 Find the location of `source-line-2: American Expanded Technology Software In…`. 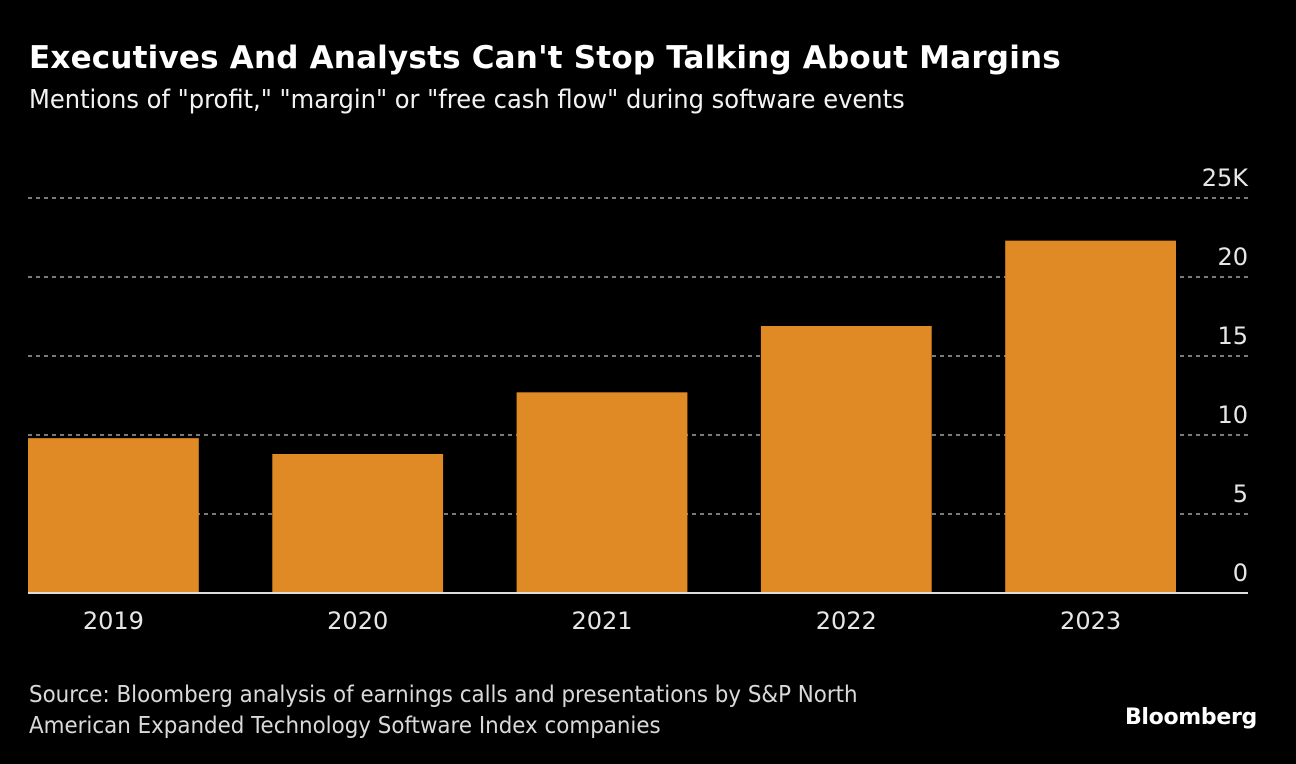

source-line-2: American Expanded Technology Software In… is located at coordinates (345, 726).